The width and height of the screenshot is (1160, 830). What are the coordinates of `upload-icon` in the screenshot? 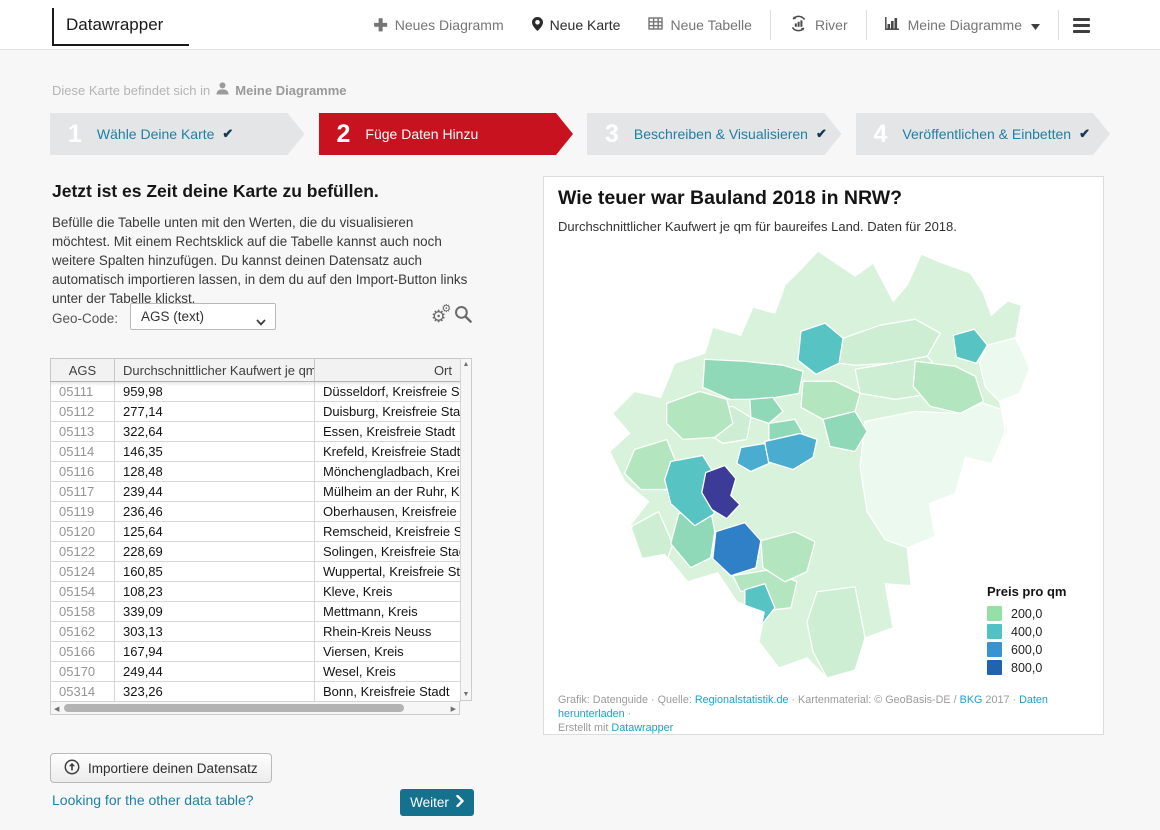 It's located at (72, 768).